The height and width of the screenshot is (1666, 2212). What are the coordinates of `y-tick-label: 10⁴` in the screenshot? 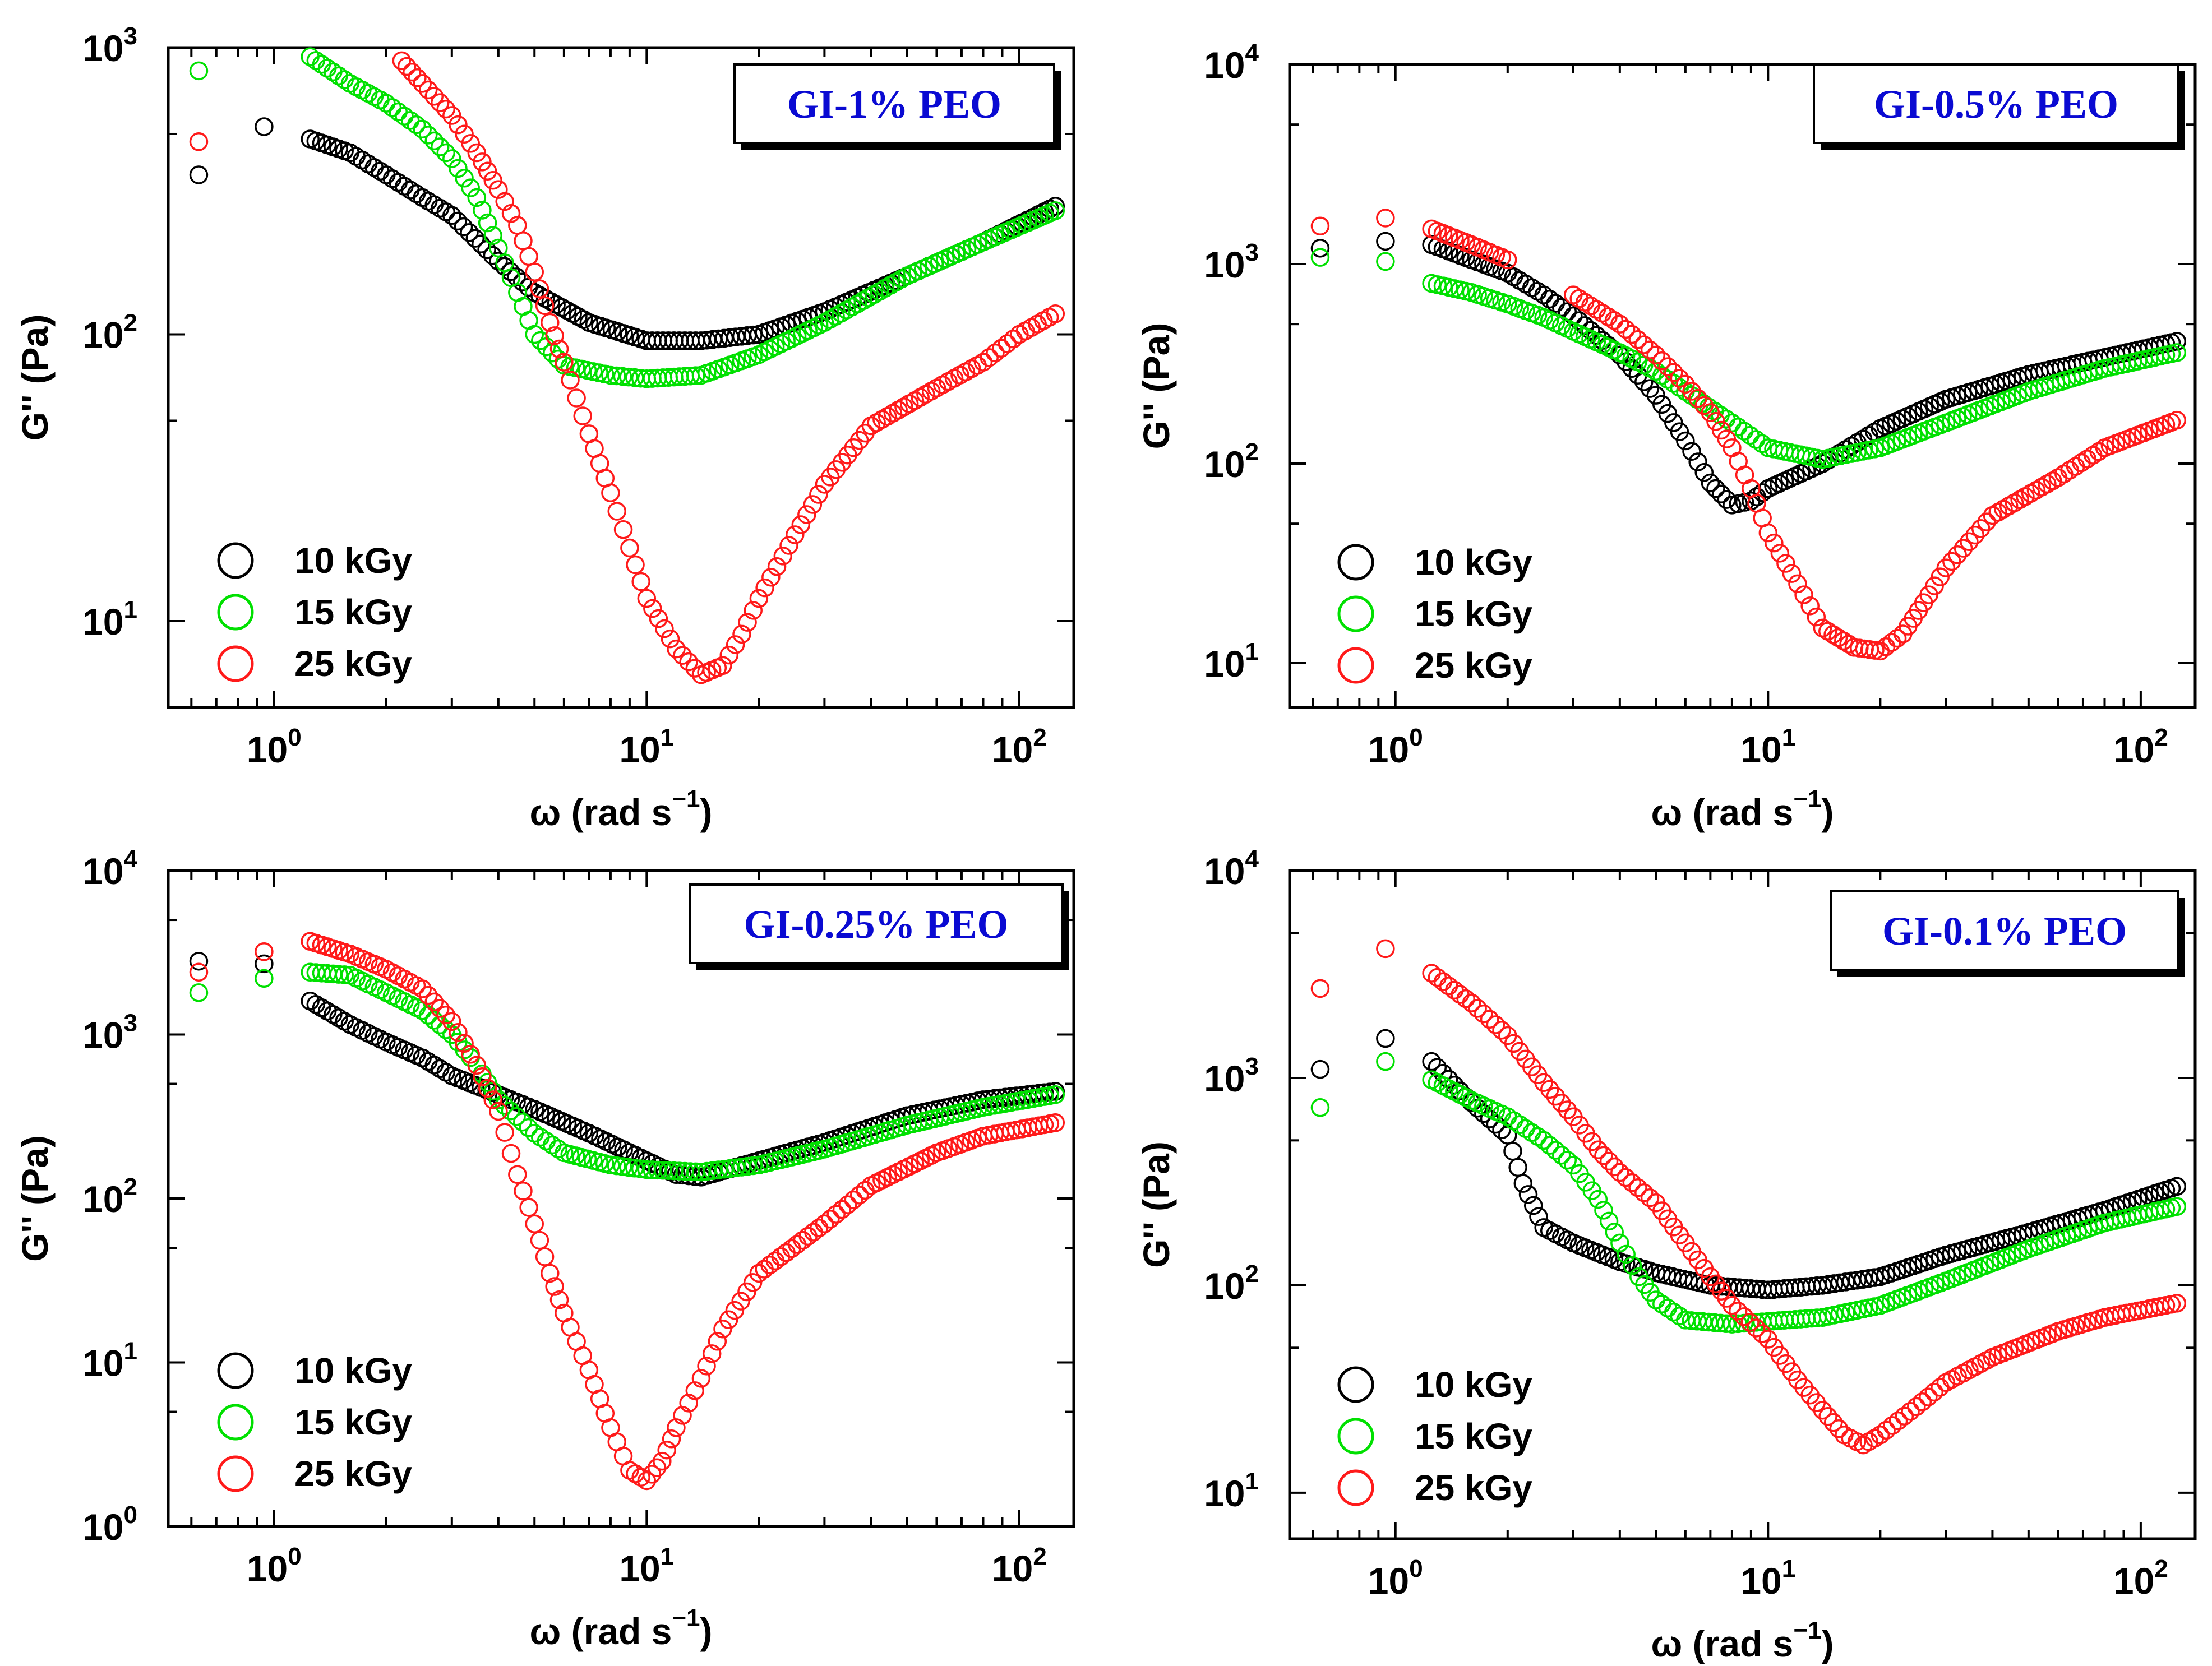 It's located at (1232, 868).